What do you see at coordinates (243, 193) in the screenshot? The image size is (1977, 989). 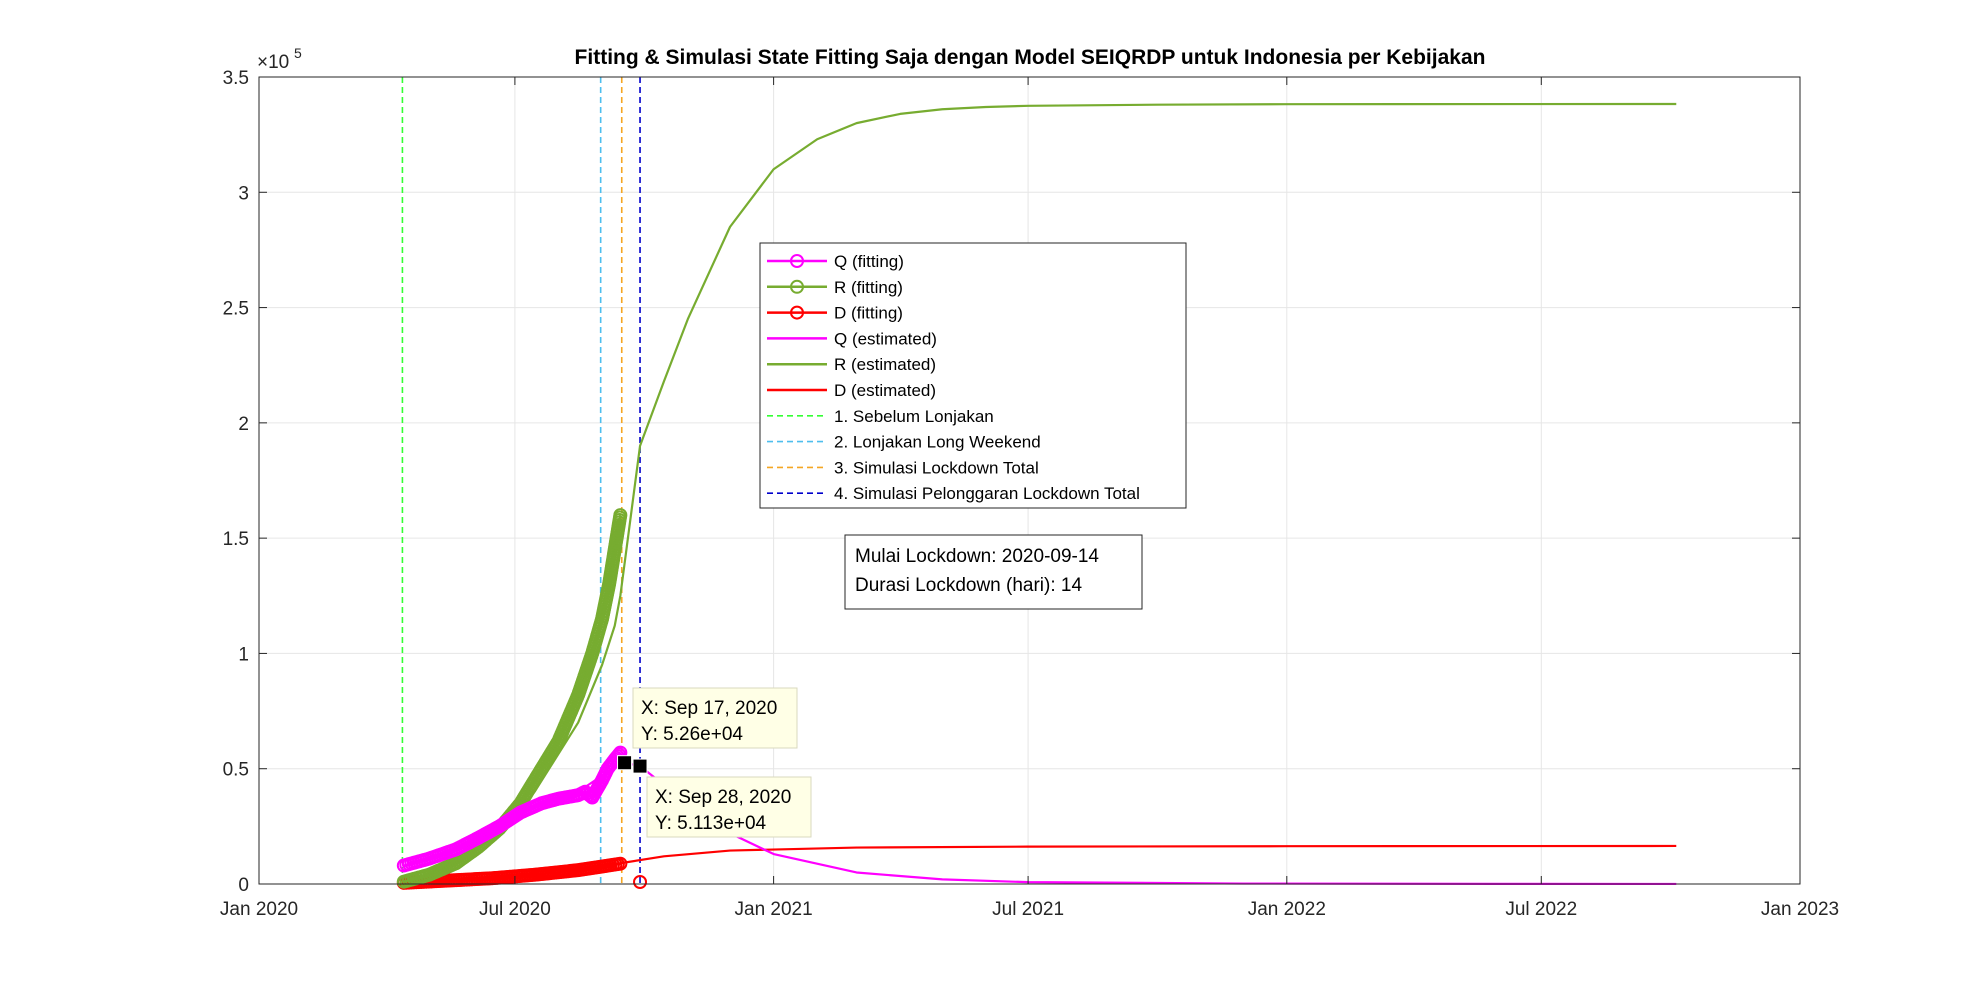 I see `y-tick-label: 3` at bounding box center [243, 193].